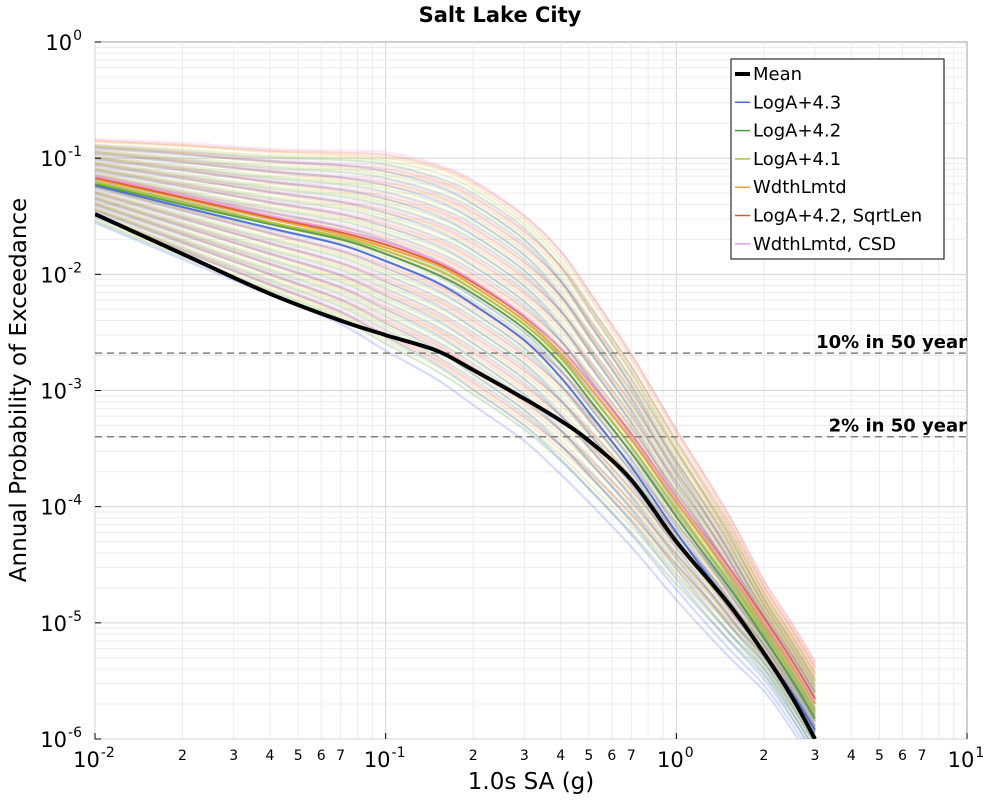  Describe the element at coordinates (777, 74) in the screenshot. I see `legend-label: Mean` at that location.